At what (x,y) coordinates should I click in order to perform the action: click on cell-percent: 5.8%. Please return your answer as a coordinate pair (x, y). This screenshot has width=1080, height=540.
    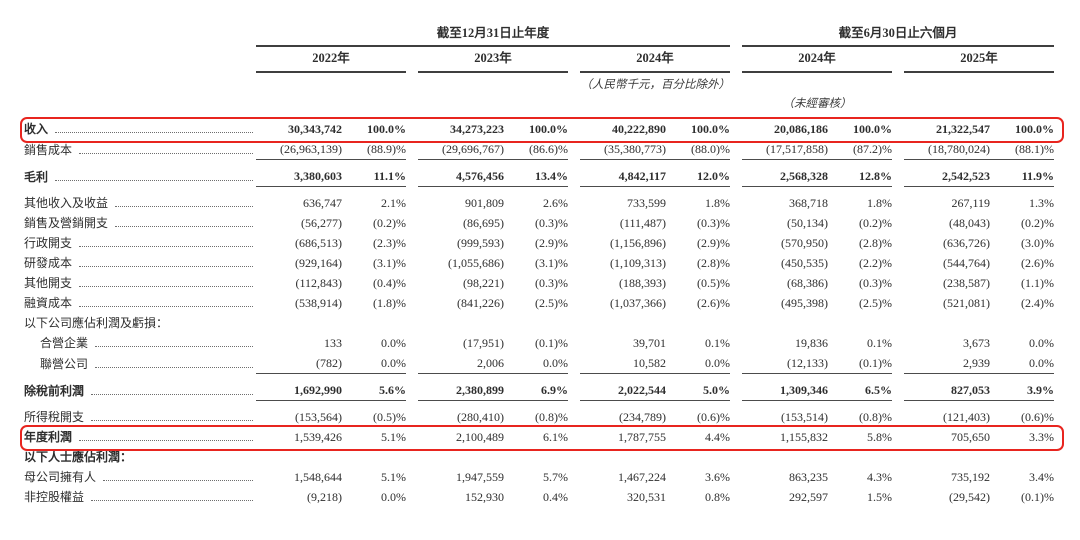
    Looking at the image, I should click on (880, 437).